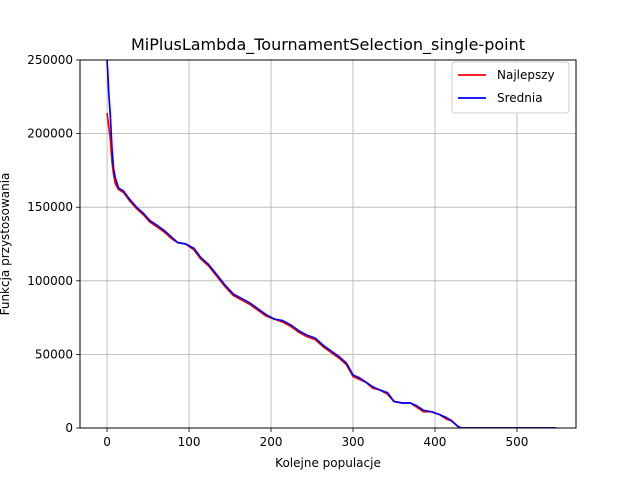  Describe the element at coordinates (353, 442) in the screenshot. I see `x-tick-label: 300` at that location.